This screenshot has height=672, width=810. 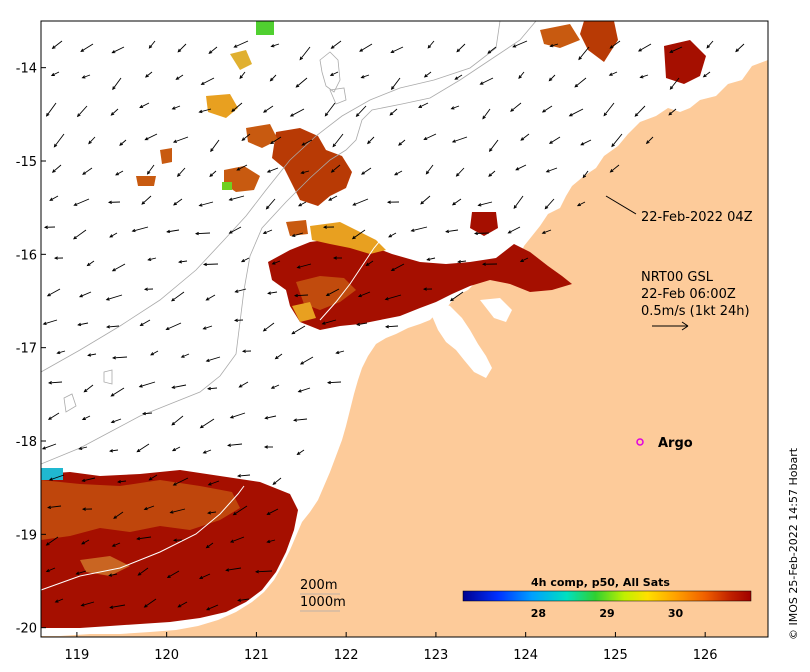 I want to click on x-tick-label: 124, so click(x=525, y=655).